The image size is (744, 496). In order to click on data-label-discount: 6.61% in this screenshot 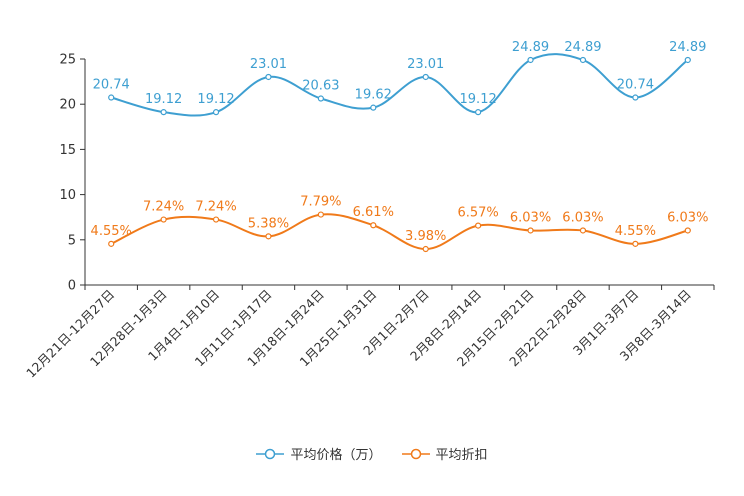, I will do `click(373, 212)`.